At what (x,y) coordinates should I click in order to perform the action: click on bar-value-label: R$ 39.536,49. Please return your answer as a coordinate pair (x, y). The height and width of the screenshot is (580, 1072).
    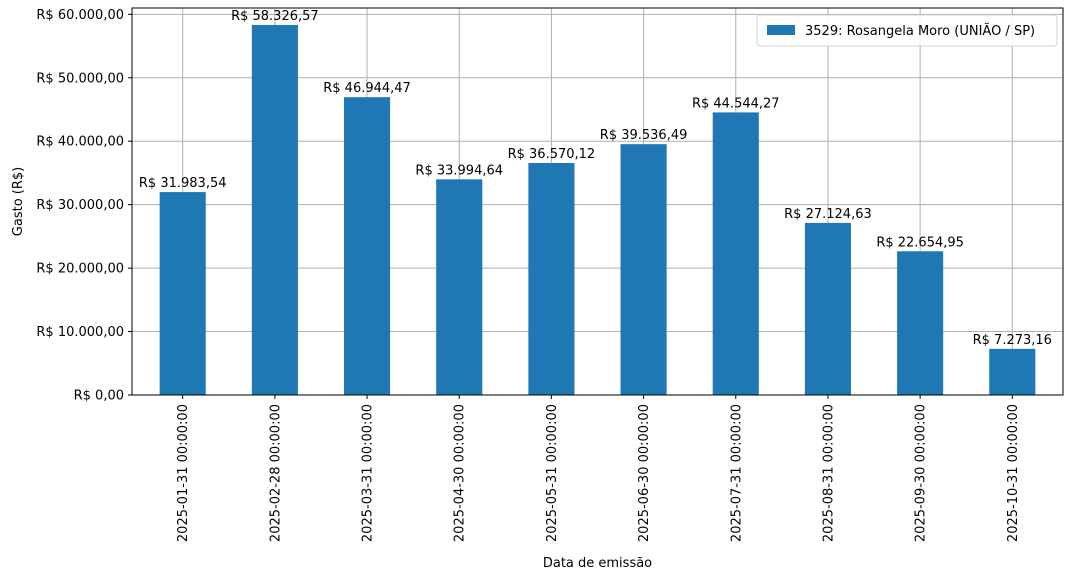
    Looking at the image, I should click on (644, 135).